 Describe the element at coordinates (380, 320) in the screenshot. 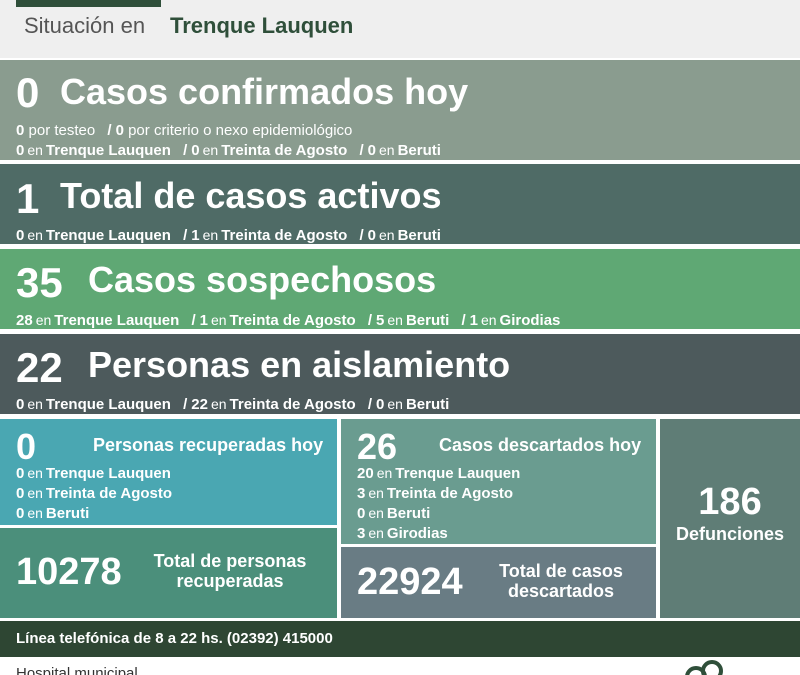

I see `place-count: 5` at that location.